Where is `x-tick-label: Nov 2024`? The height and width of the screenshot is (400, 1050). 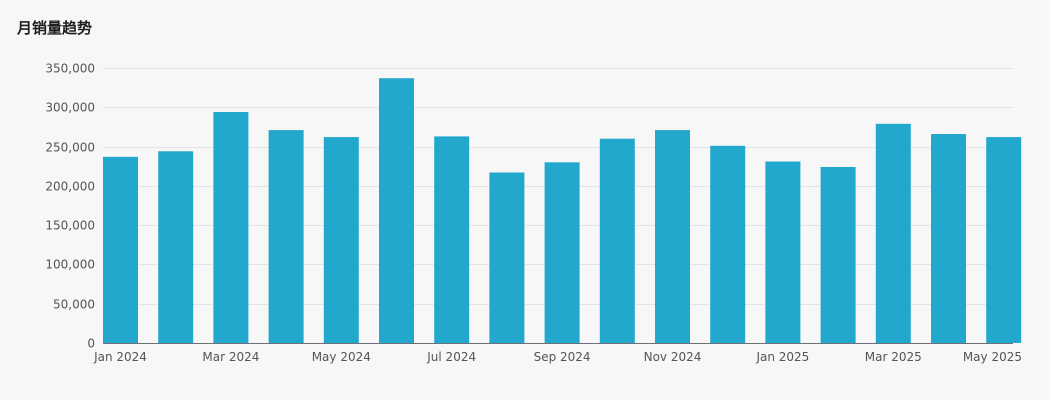 x-tick-label: Nov 2024 is located at coordinates (673, 357).